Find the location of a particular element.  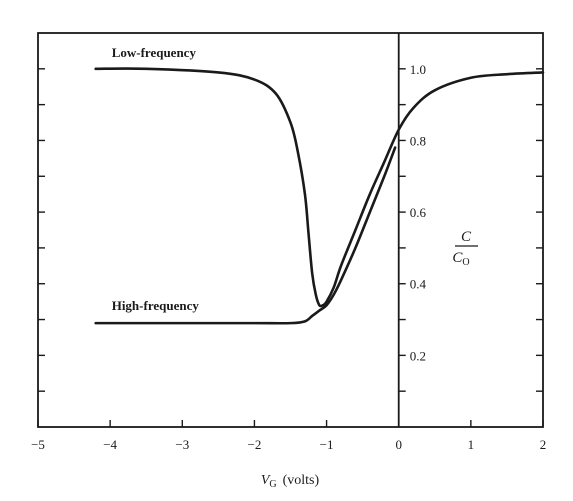

x-tick-label: −1 is located at coordinates (327, 444).